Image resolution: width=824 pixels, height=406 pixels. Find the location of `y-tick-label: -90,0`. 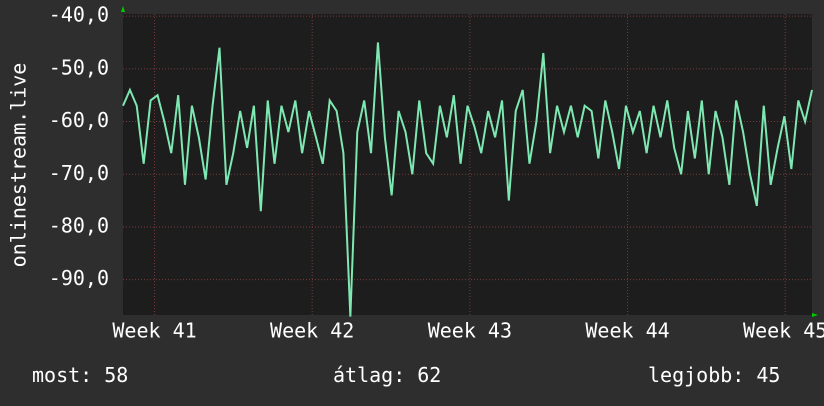

y-tick-label: -90,0 is located at coordinates (79, 278).